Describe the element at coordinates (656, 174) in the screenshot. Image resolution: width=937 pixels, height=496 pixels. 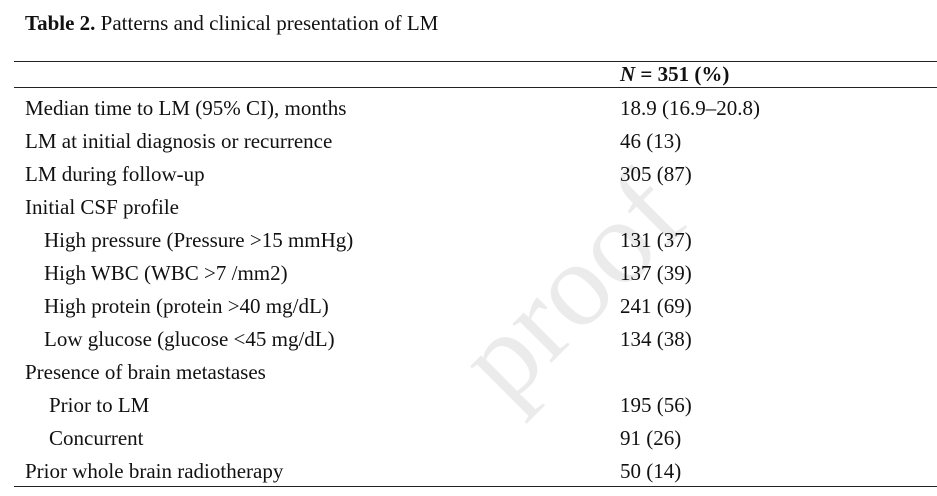
I see `row-value: 305 (87)` at that location.